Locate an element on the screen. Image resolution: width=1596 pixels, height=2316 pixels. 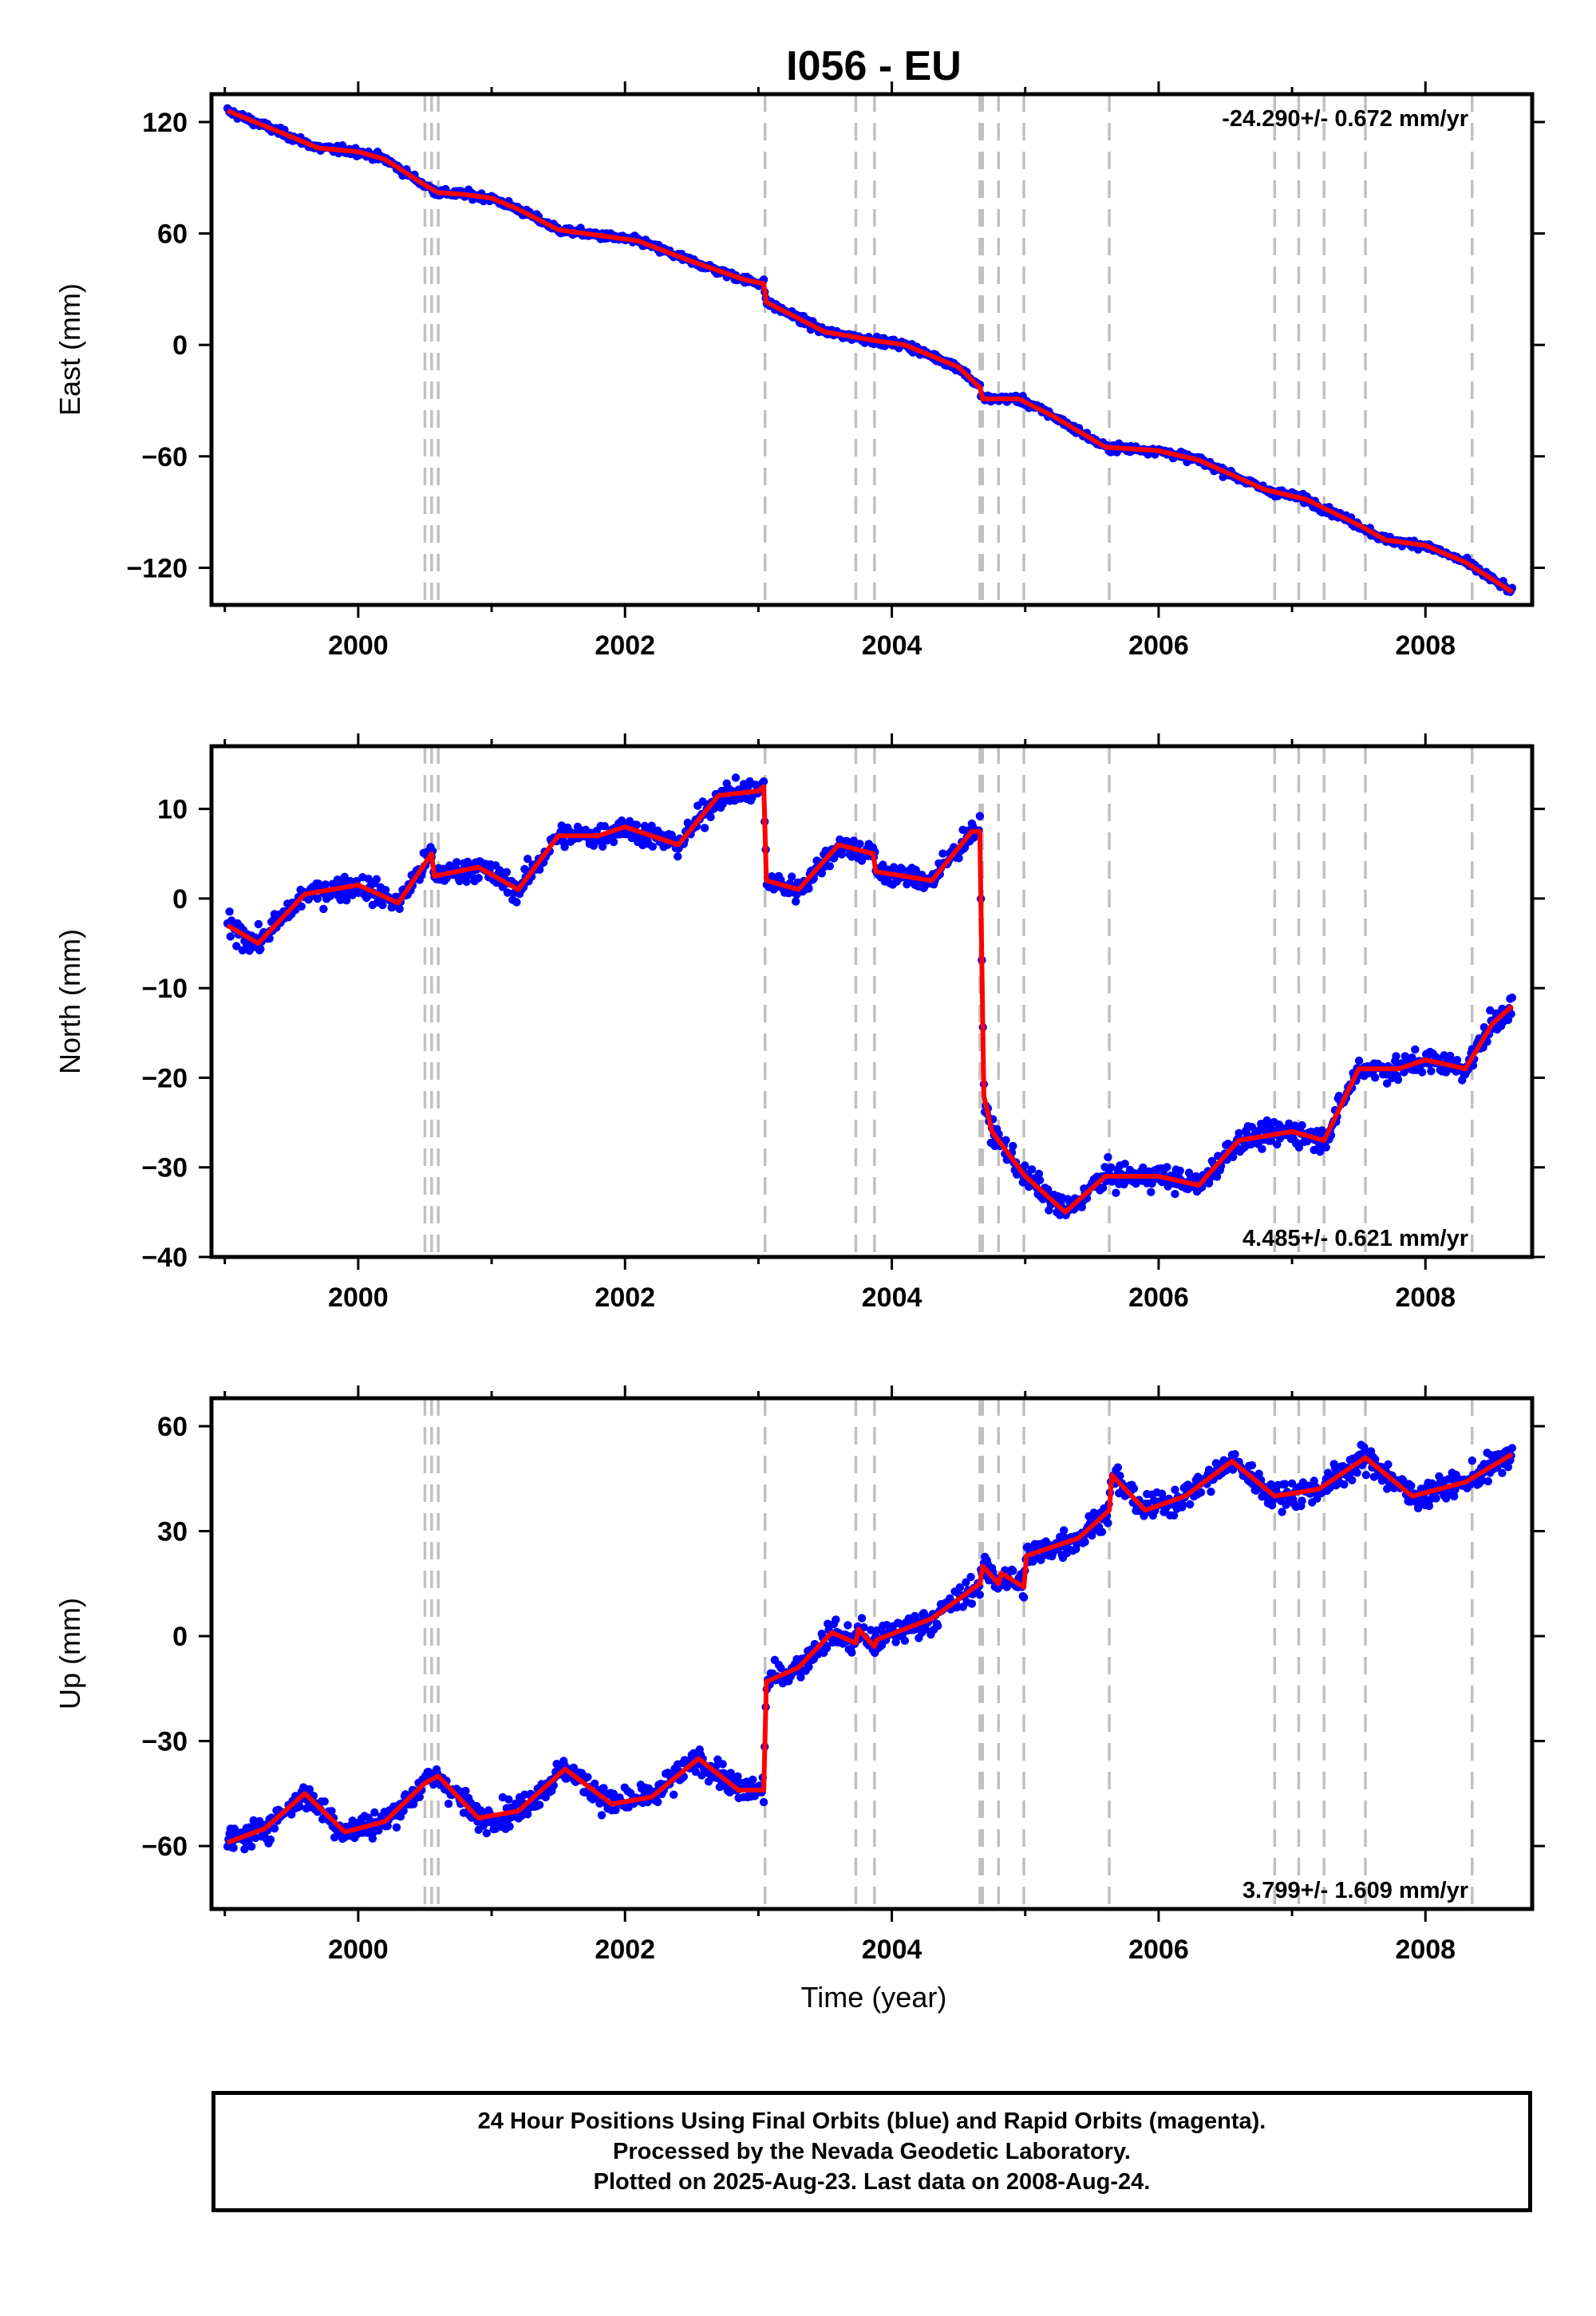
up-y-tick-label--30: −30 is located at coordinates (164, 1742).